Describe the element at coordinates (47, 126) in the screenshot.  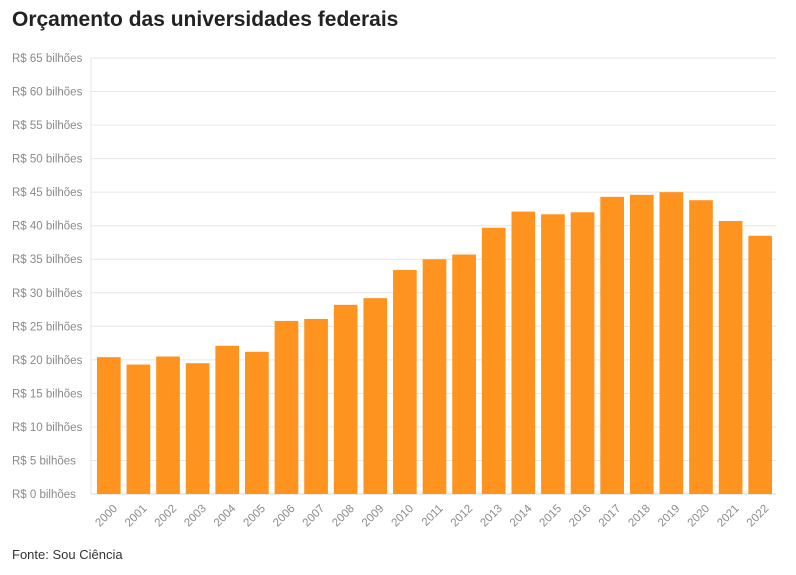
I see `y-tick-label: R$ 55 bilhões` at that location.